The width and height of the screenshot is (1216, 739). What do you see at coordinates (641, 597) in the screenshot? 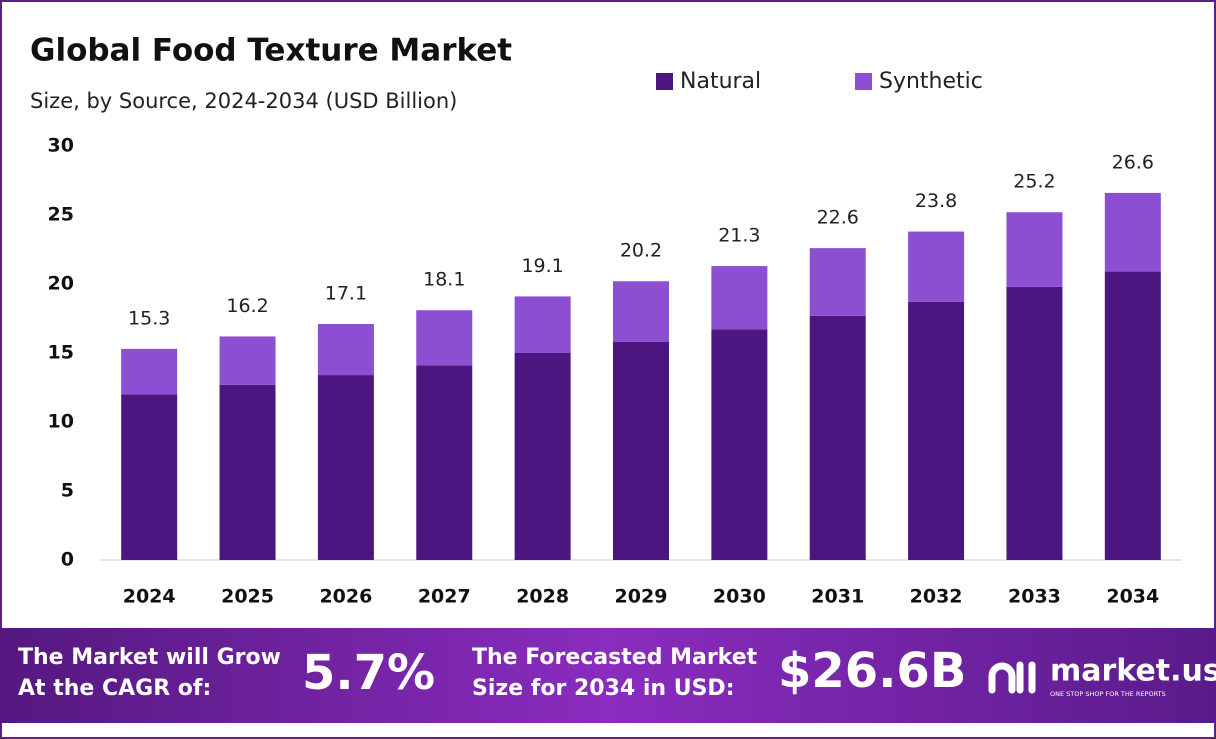
I see `x-tick-label: 2029` at bounding box center [641, 597].